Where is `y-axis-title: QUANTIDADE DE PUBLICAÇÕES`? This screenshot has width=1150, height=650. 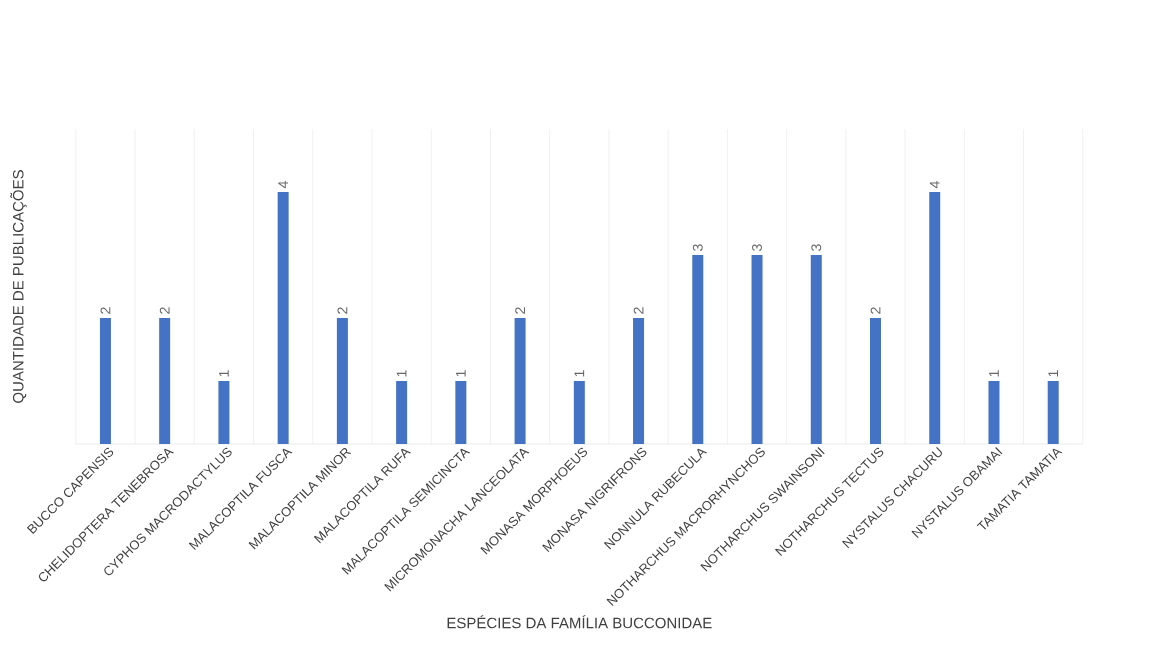
y-axis-title: QUANTIDADE DE PUBLICAÇÕES is located at coordinates (18, 286).